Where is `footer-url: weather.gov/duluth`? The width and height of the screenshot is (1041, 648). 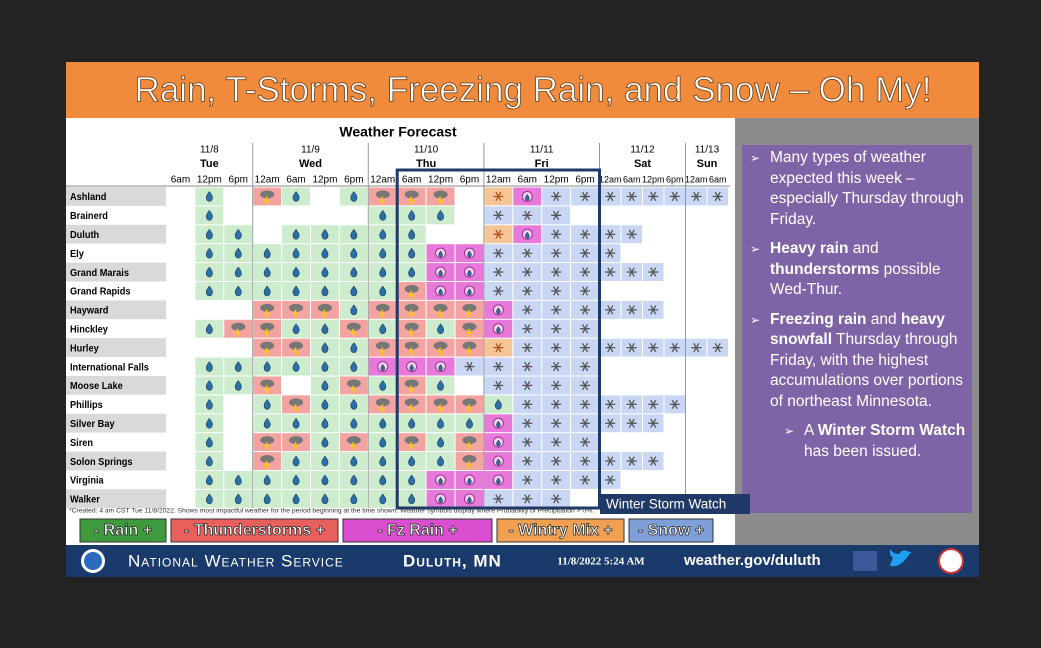 footer-url: weather.gov/duluth is located at coordinates (752, 560).